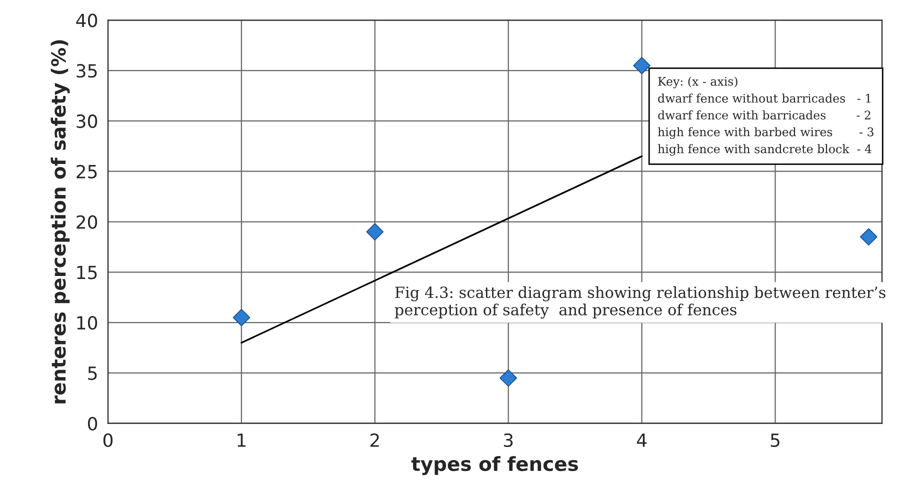 The height and width of the screenshot is (504, 900). I want to click on y-tick-label: 35, so click(86, 71).